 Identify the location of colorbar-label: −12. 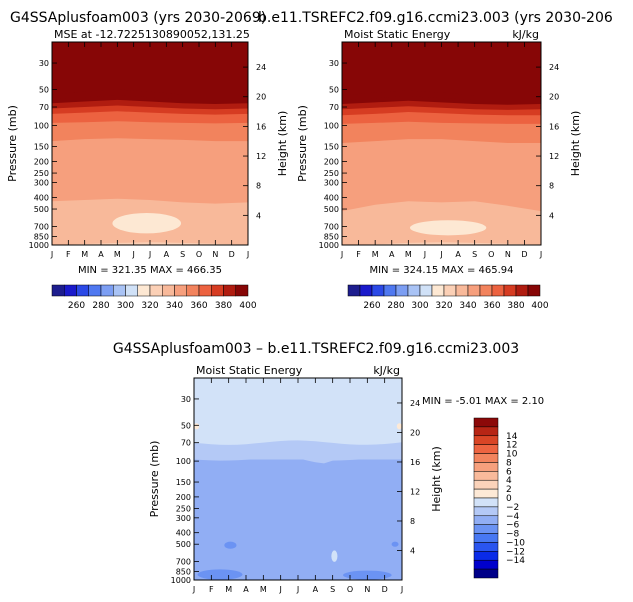
(515, 552).